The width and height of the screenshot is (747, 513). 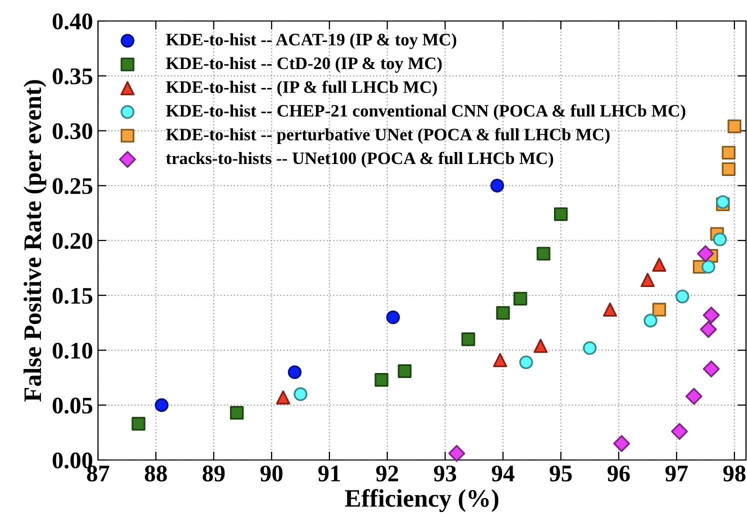 What do you see at coordinates (72, 21) in the screenshot?
I see `y-tick-label: 0.40` at bounding box center [72, 21].